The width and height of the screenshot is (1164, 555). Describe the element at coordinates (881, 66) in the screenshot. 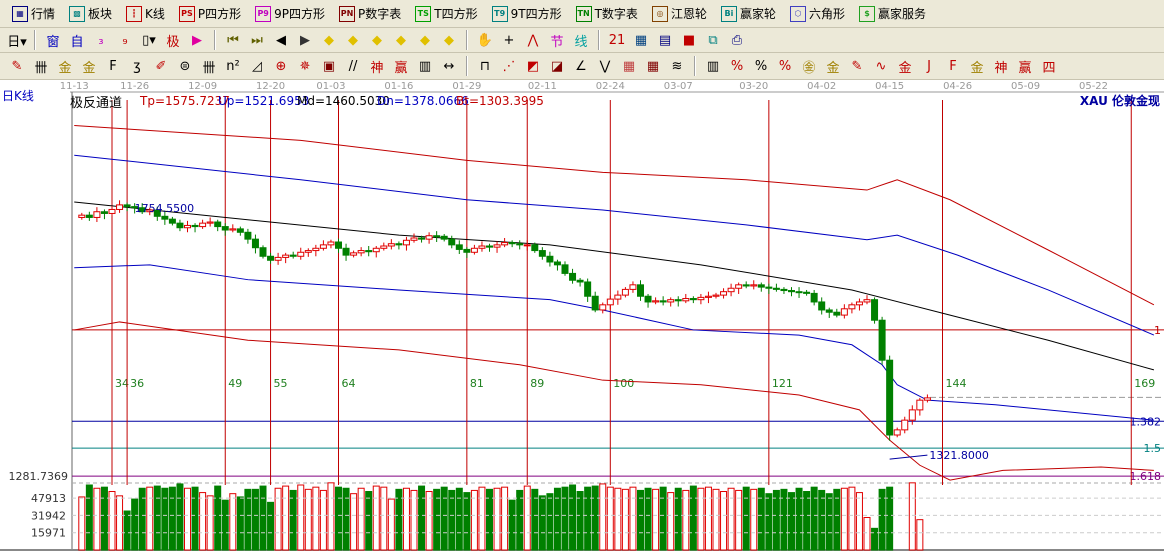

I see `wave-levels-button: ∿` at that location.